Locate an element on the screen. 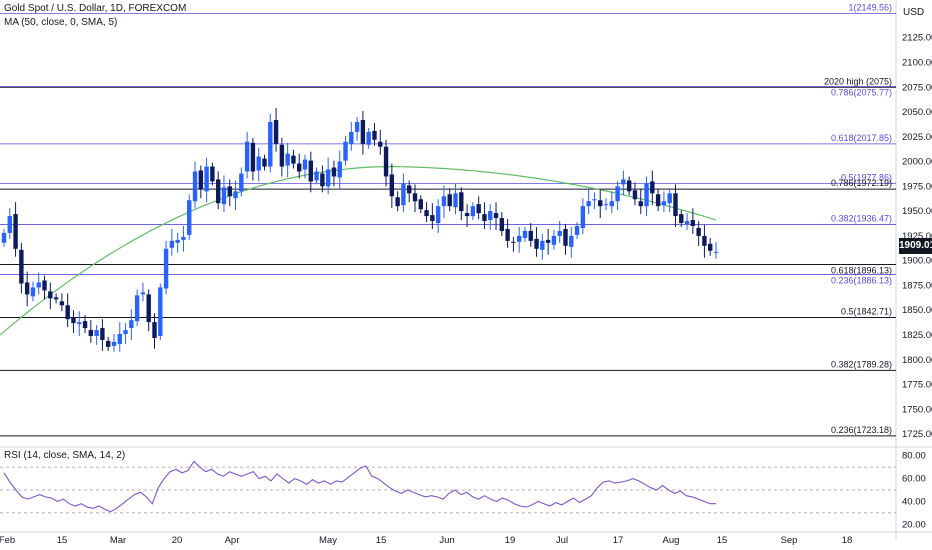  chart-title: Gold Spot / U.S. Dollar, 1D, FOREXCOM is located at coordinates (95, 8).